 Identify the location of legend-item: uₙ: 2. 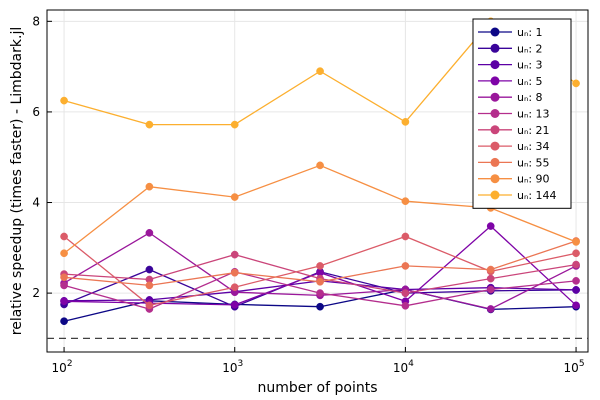
(510, 48).